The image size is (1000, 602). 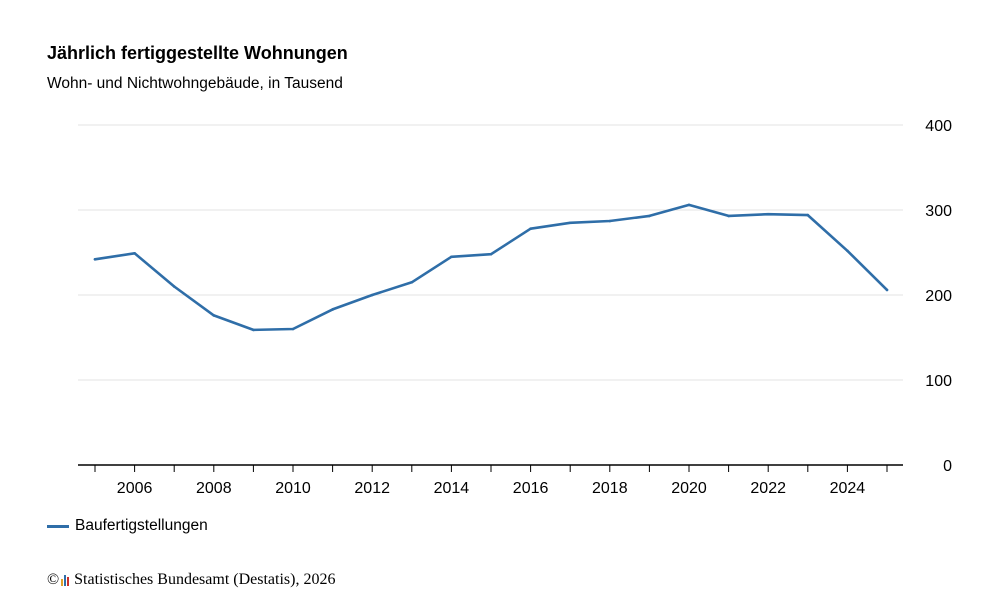 I want to click on chart-legend: Baufertigstellungen, so click(x=127, y=526).